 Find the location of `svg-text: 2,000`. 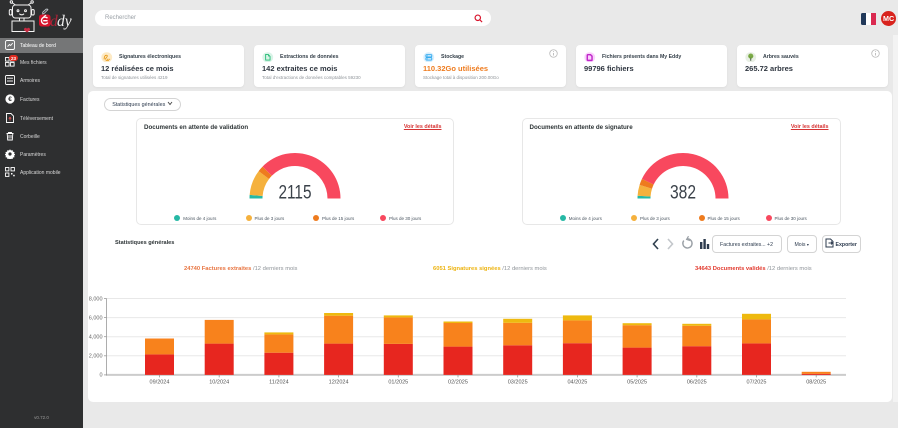

svg-text: 2,000 is located at coordinates (96, 357).